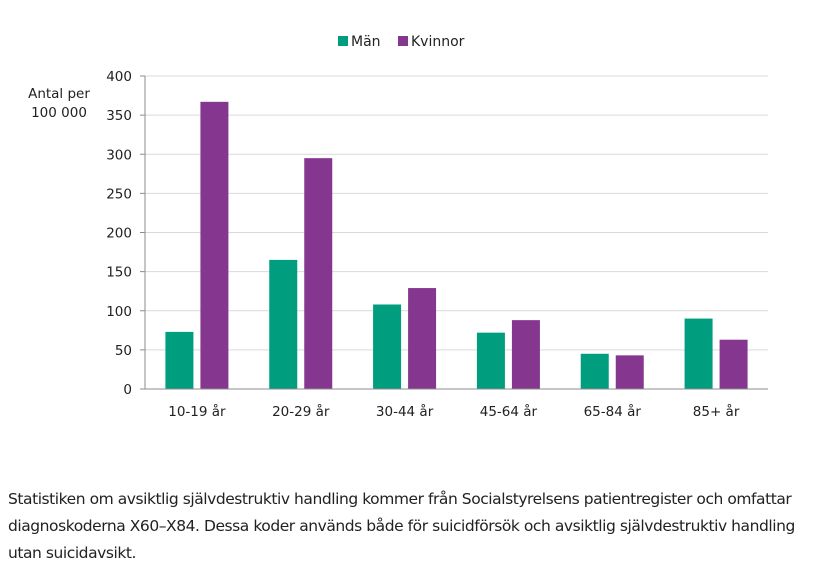  I want to click on y-tick-label: 150, so click(119, 273).